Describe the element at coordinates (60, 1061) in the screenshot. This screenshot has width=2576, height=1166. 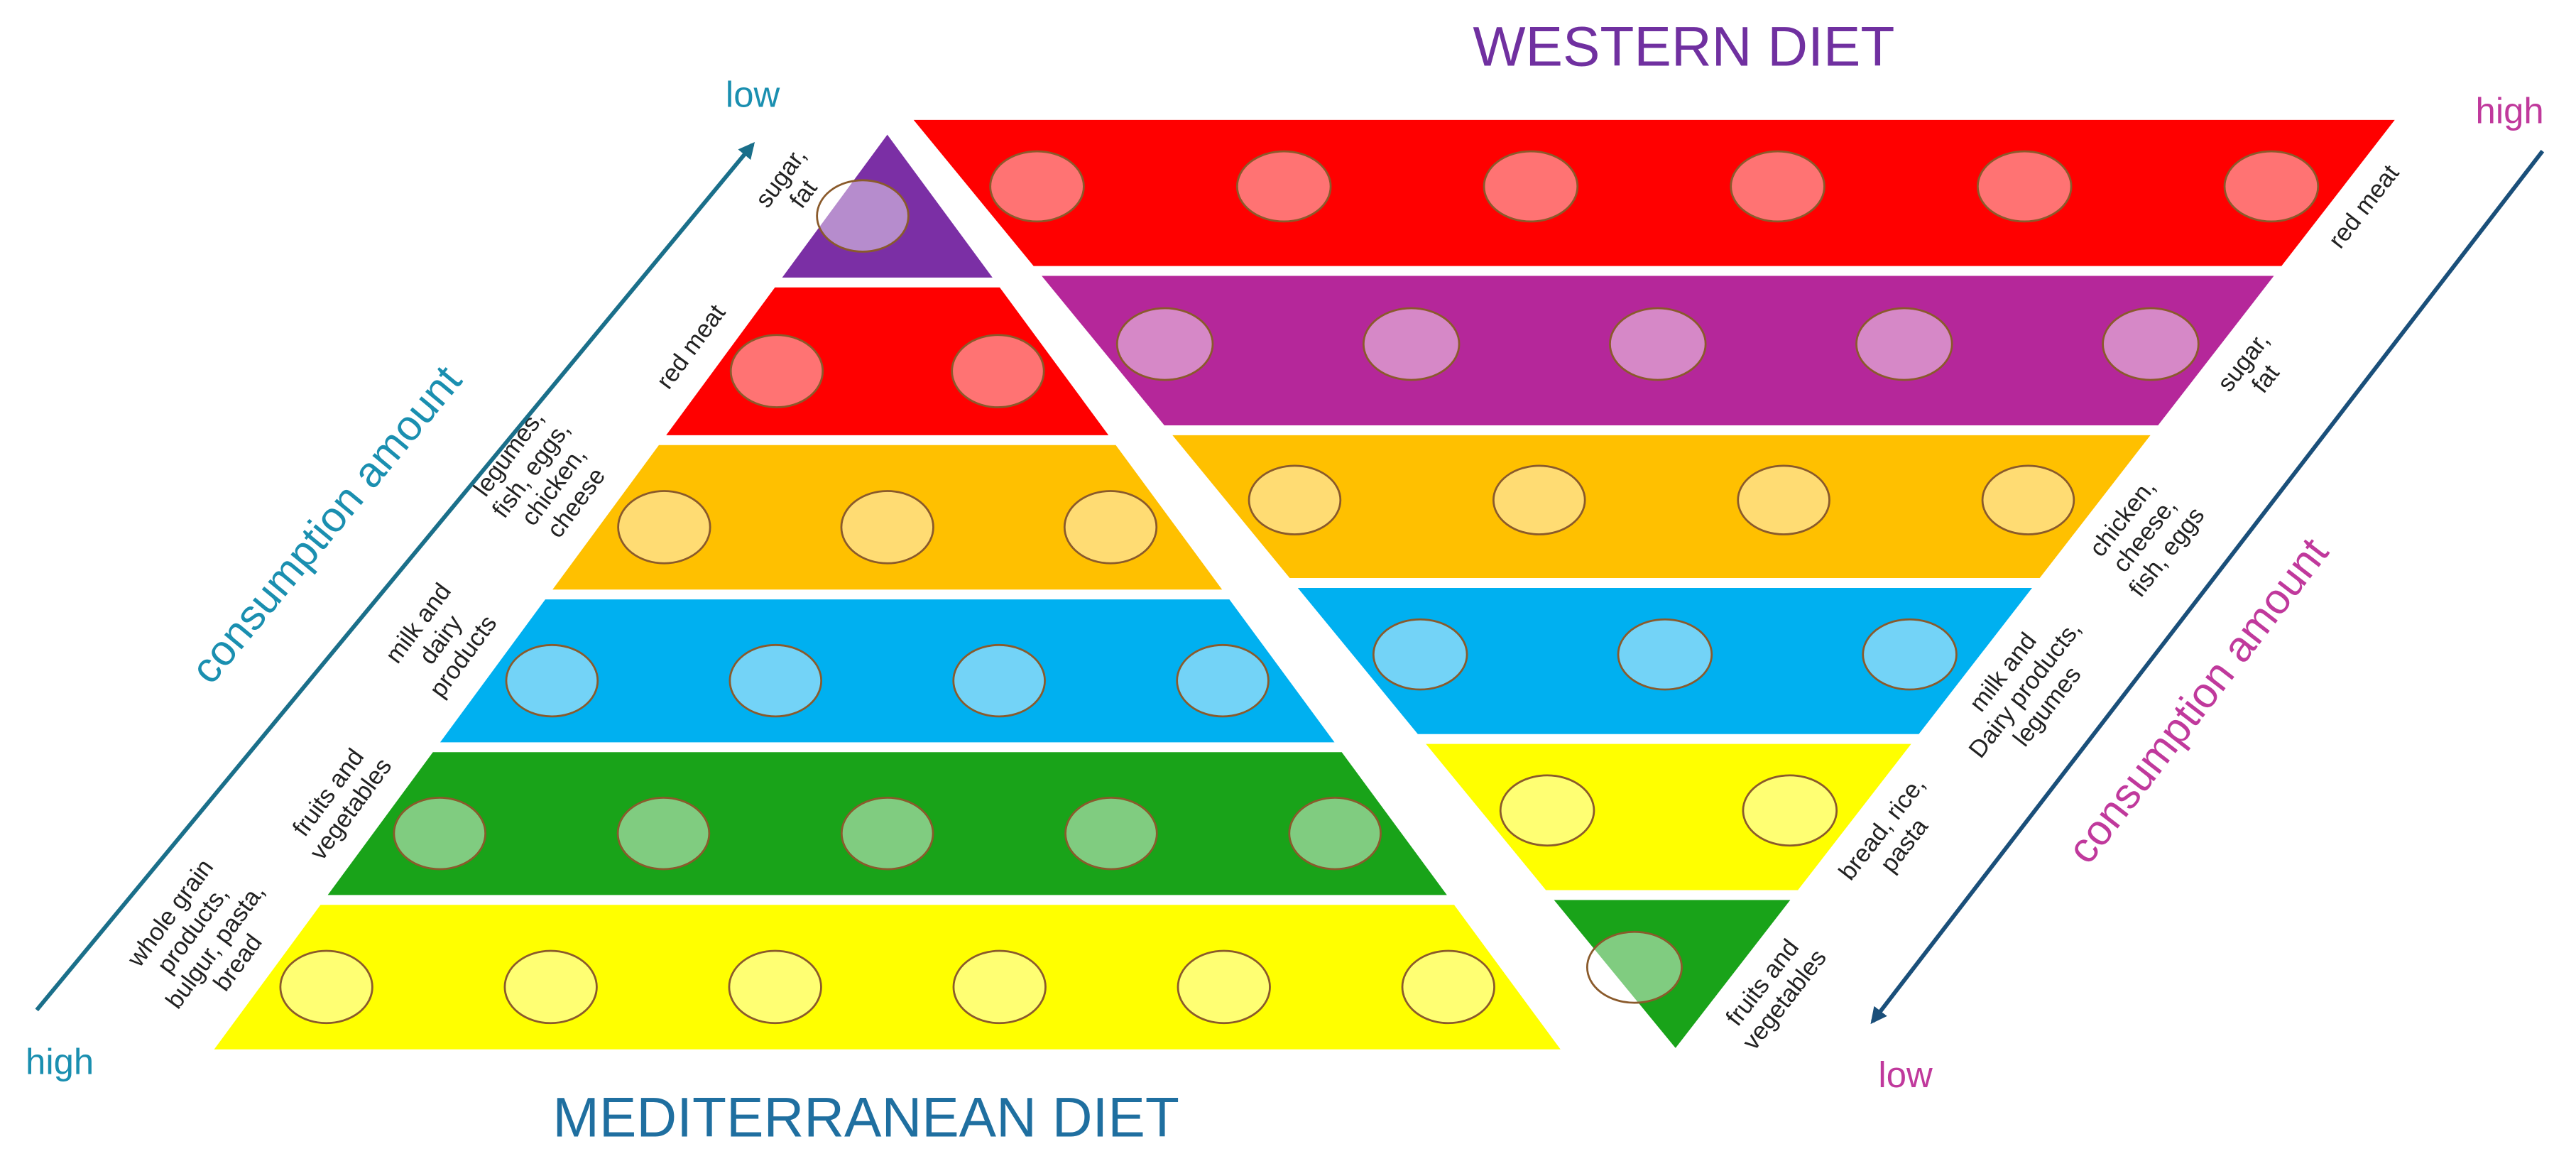
I see `med-axis-bottom: high` at that location.